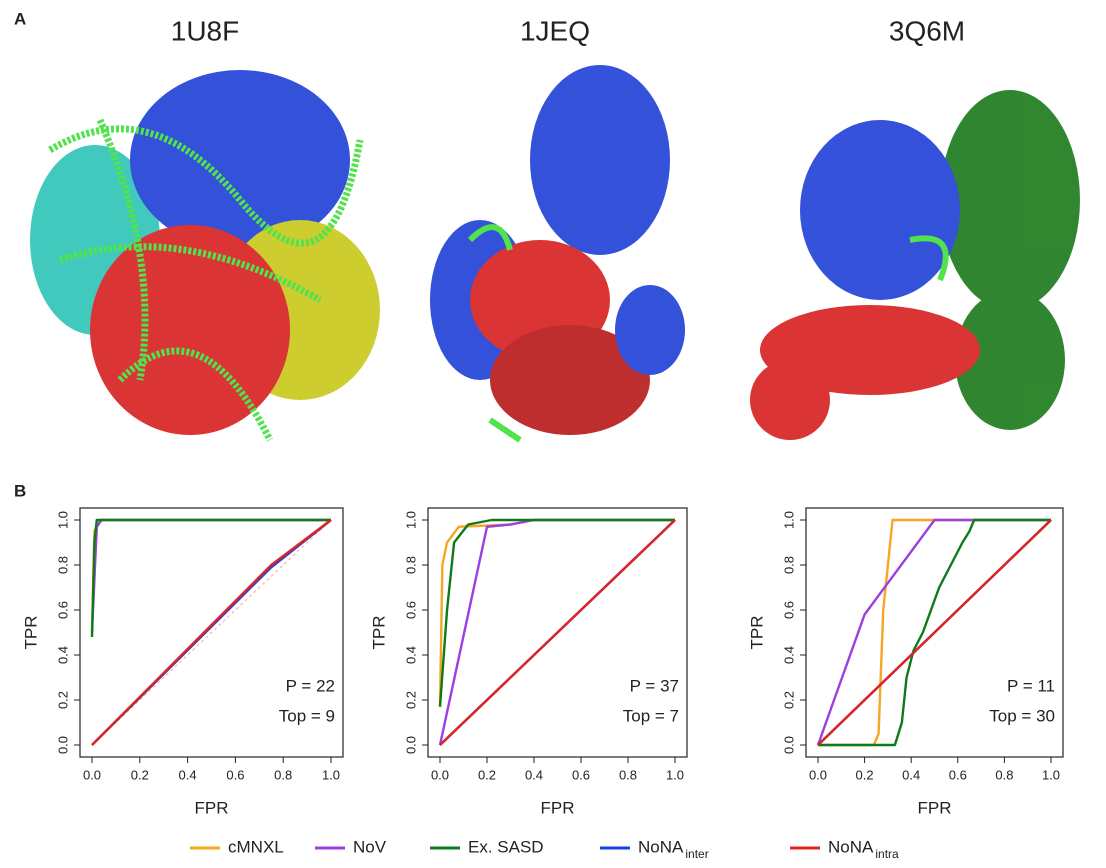  Describe the element at coordinates (506, 846) in the screenshot. I see `legend-label: Ex. SASD` at that location.